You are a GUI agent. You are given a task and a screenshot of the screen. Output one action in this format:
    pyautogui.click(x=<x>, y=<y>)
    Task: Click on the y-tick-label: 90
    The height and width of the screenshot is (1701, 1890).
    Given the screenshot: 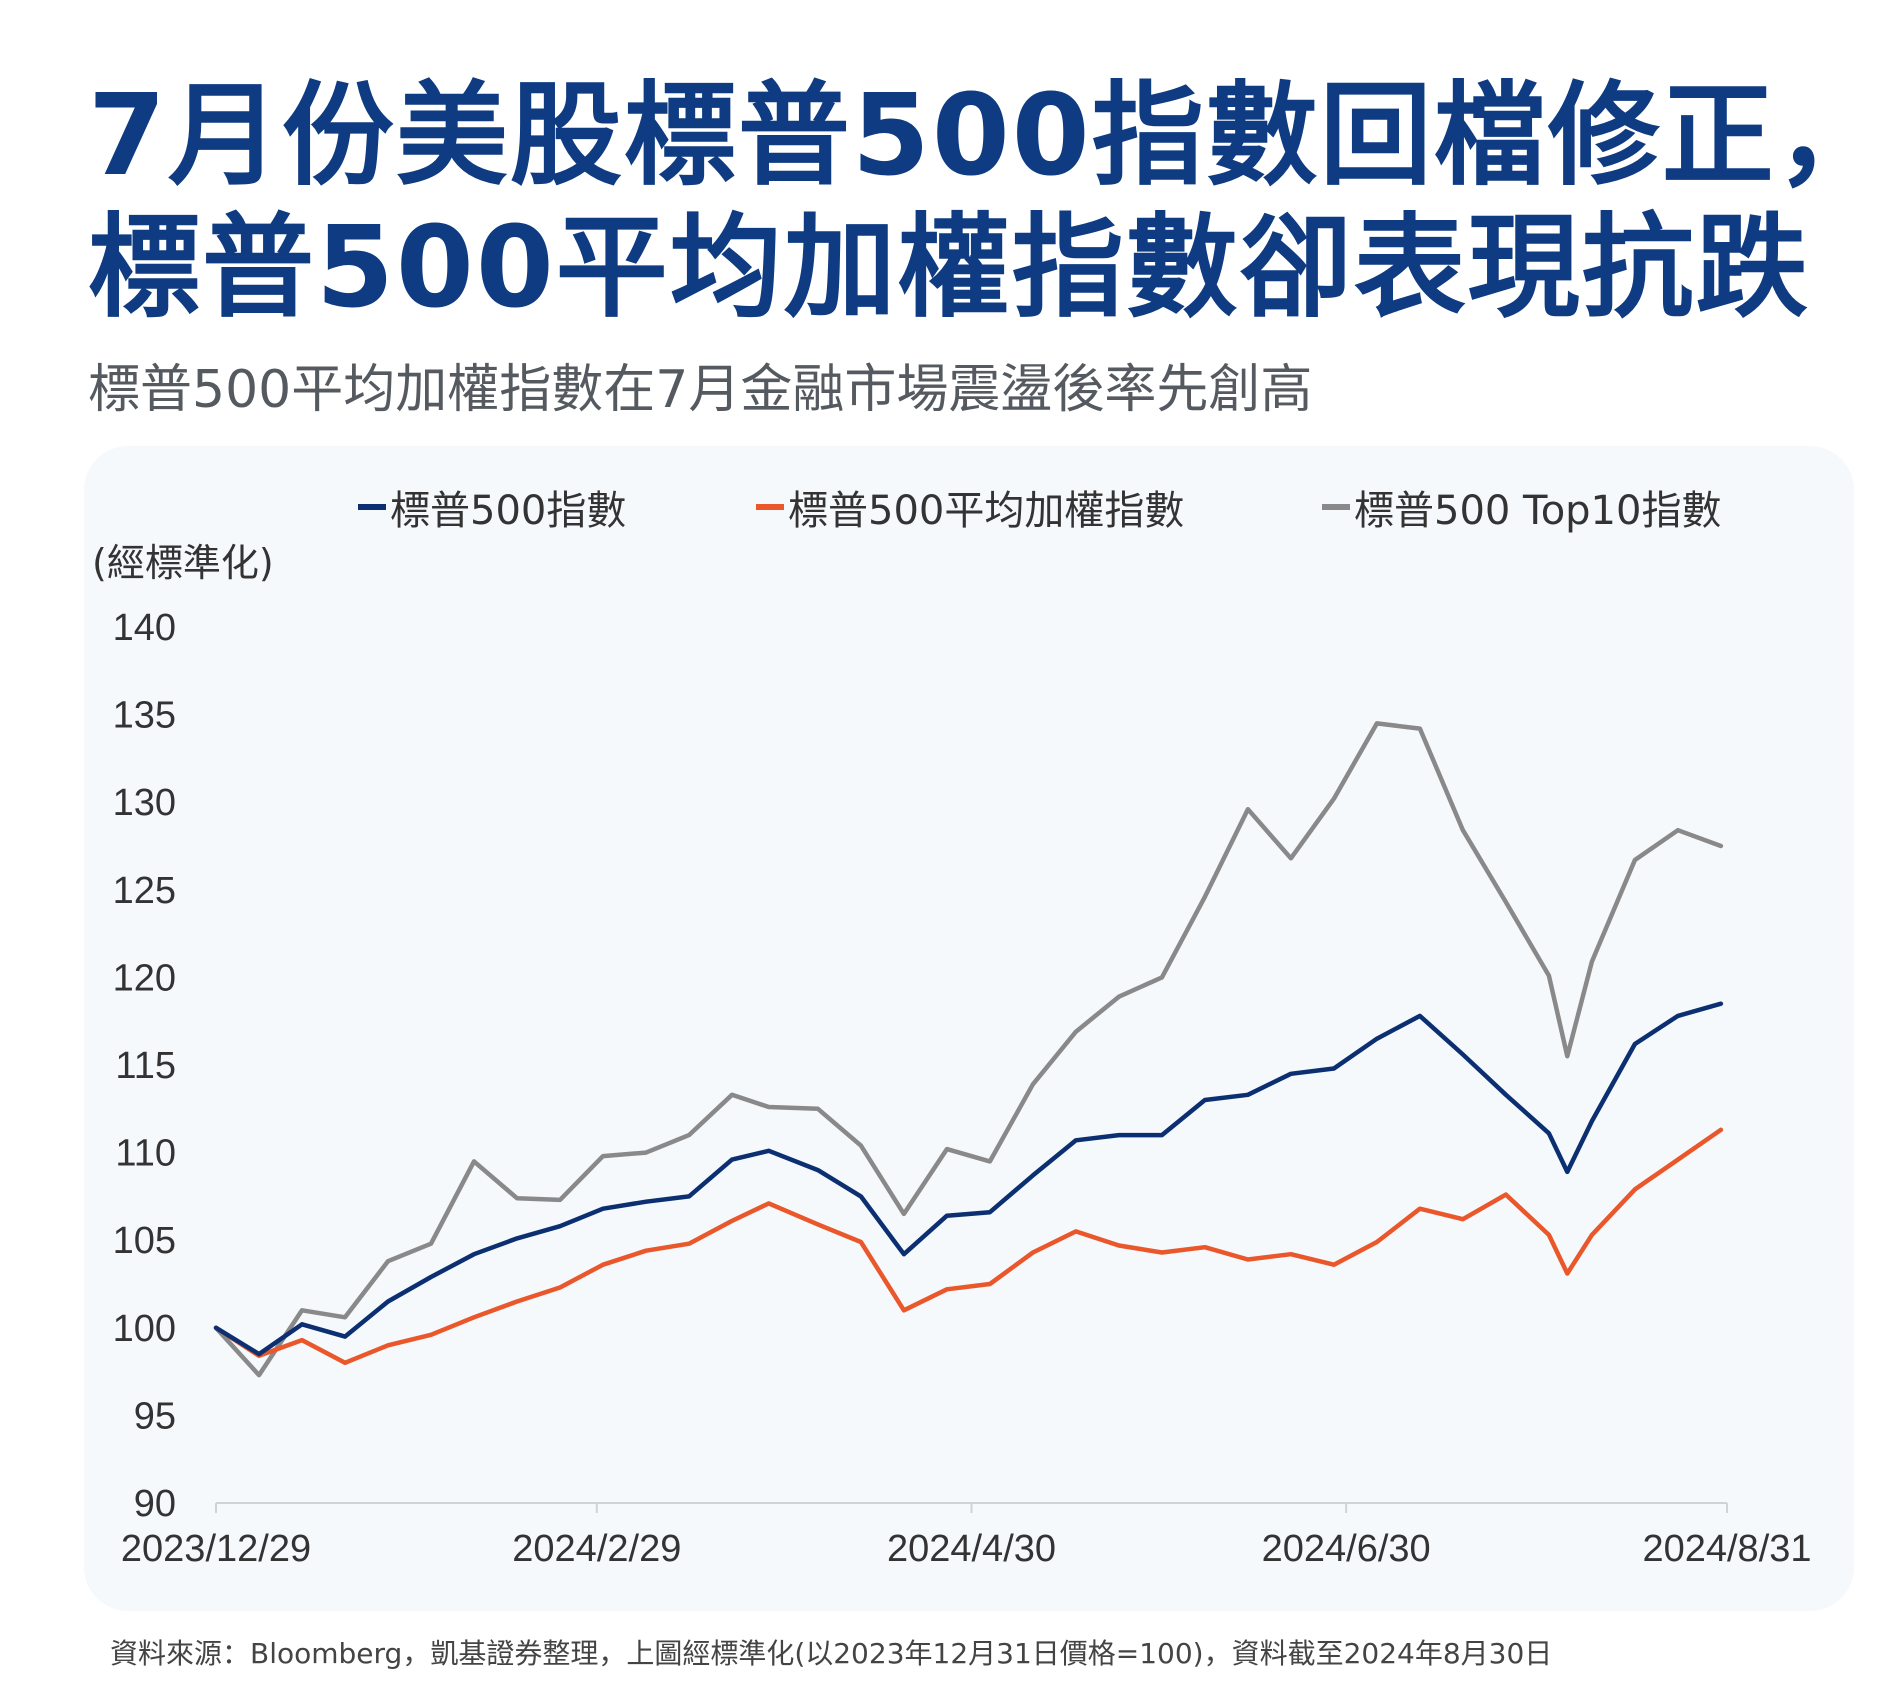 What is the action you would take?
    pyautogui.click(x=155, y=1504)
    